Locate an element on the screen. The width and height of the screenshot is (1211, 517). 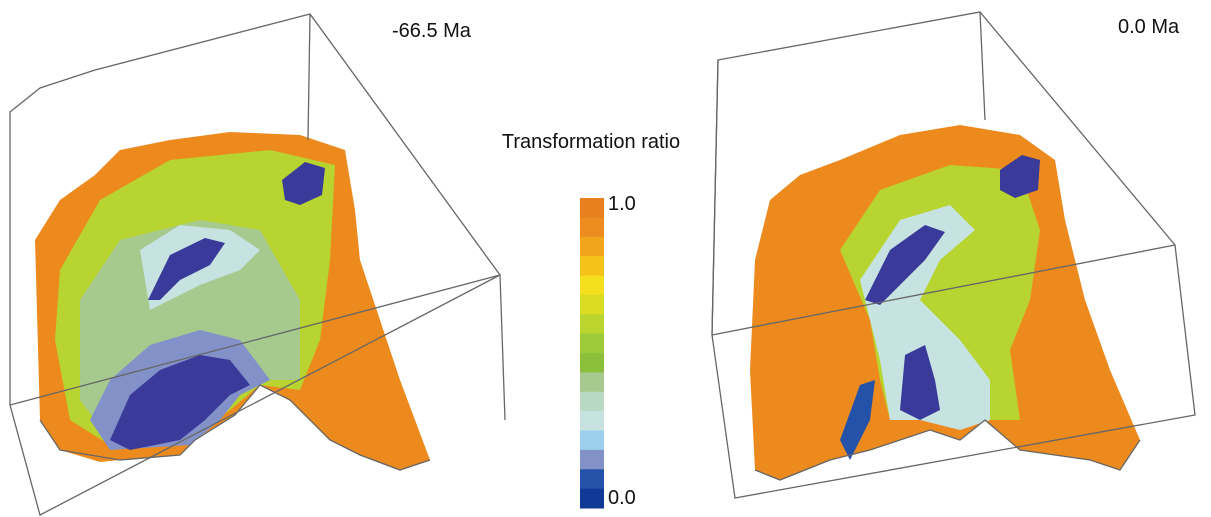
panel-label: -66.5 Ma is located at coordinates (431, 31).